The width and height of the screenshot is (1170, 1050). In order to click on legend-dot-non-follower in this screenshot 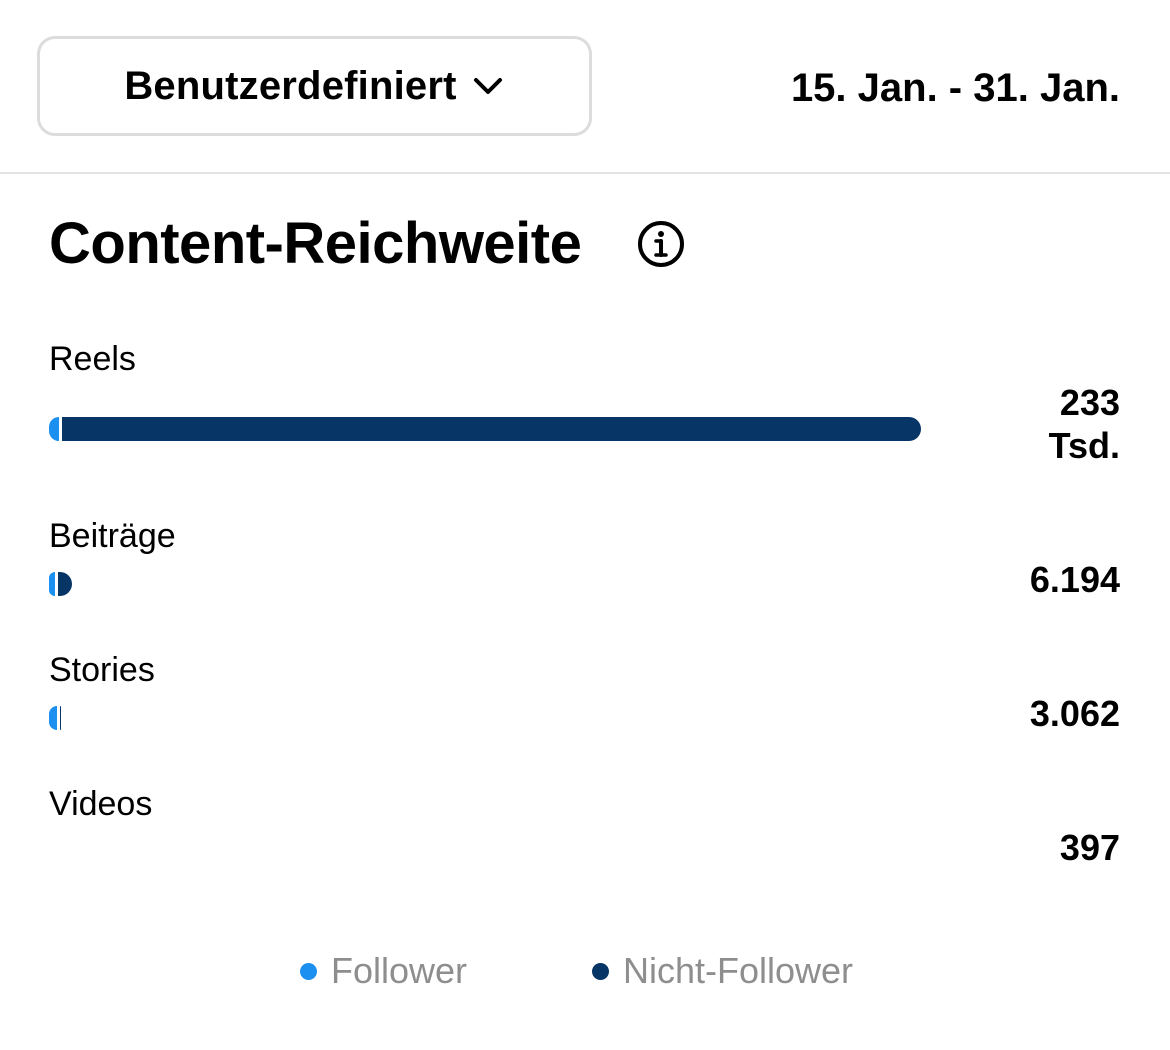, I will do `click(600, 971)`.